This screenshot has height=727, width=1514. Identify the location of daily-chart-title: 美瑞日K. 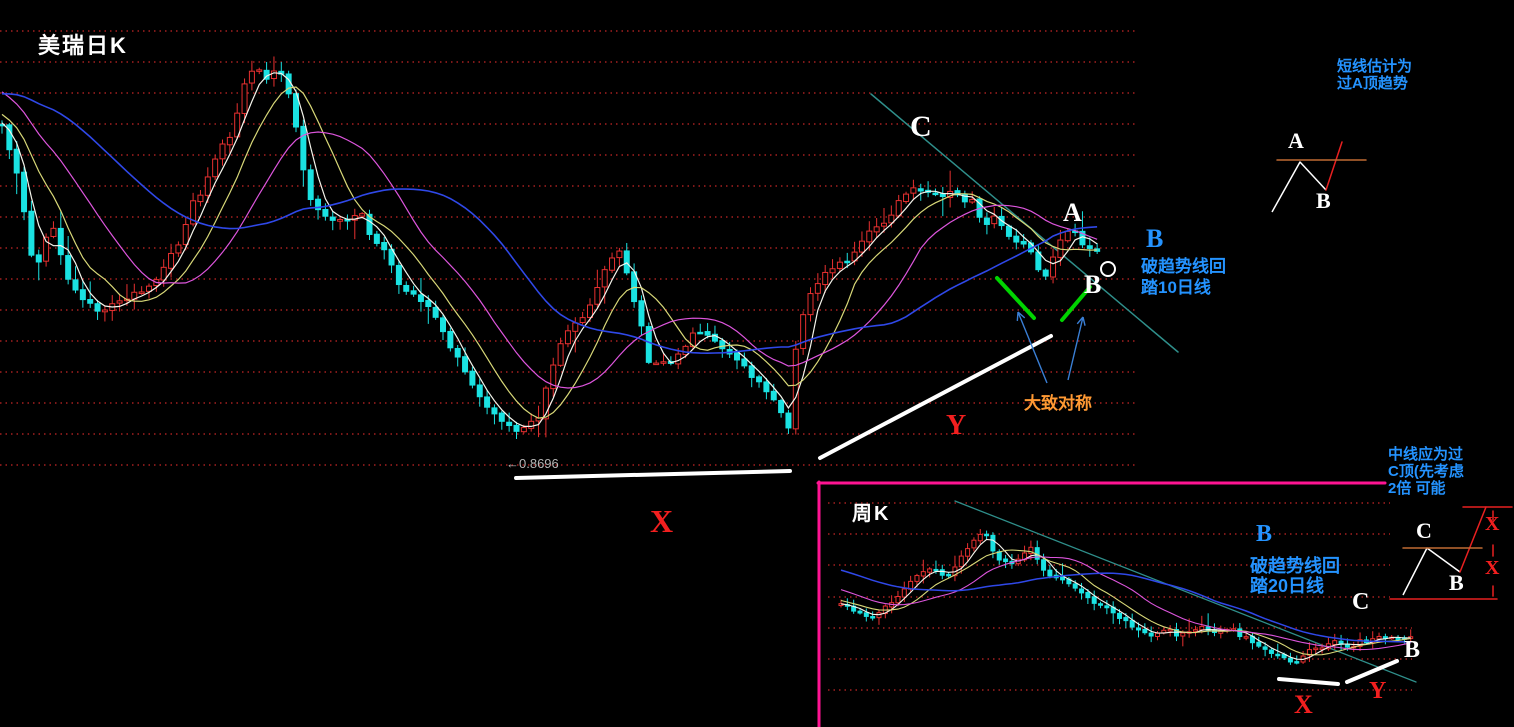
(83, 45).